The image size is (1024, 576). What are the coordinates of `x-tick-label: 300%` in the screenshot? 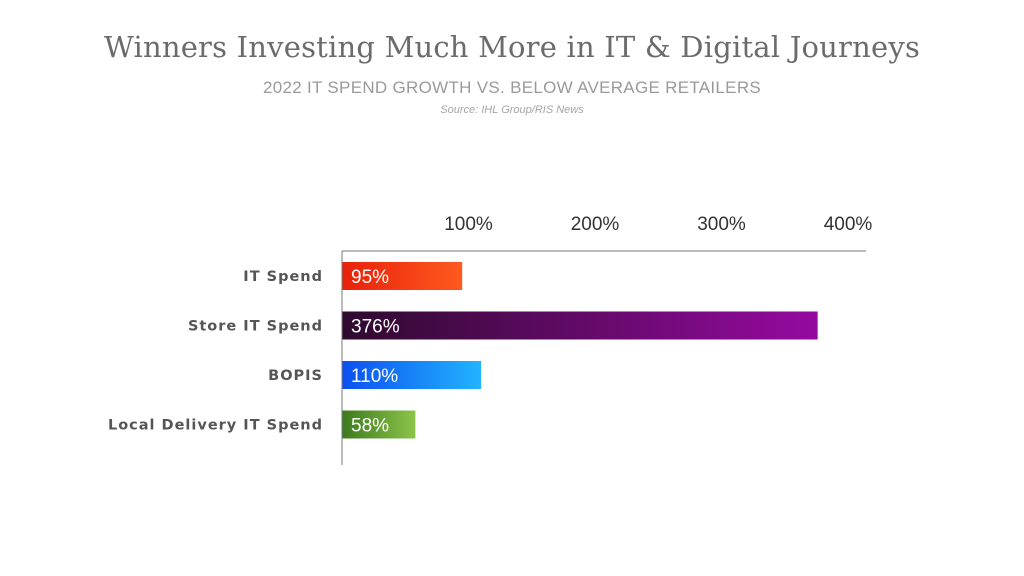 It's located at (721, 224).